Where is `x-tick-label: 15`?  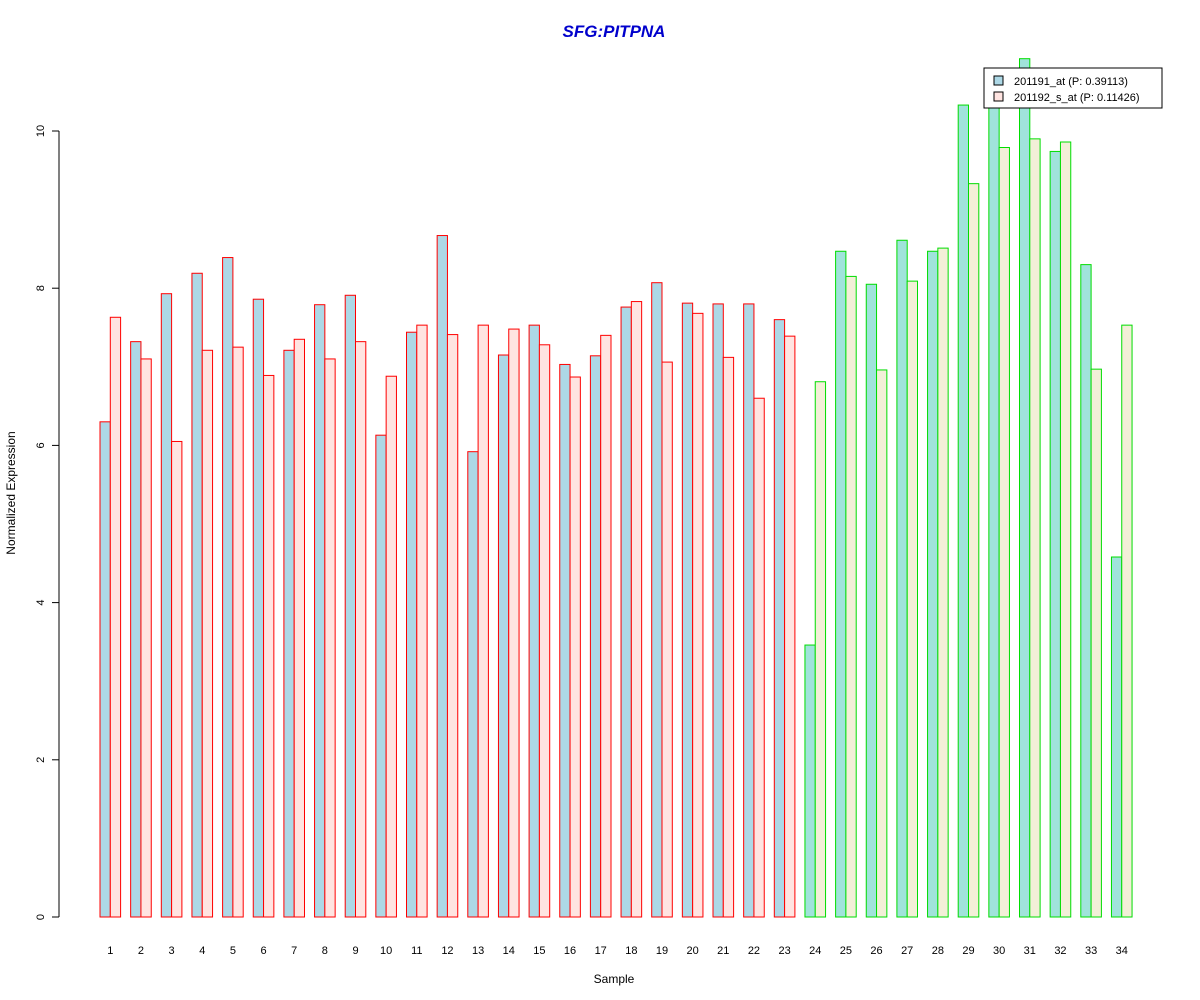 x-tick-label: 15 is located at coordinates (539, 951).